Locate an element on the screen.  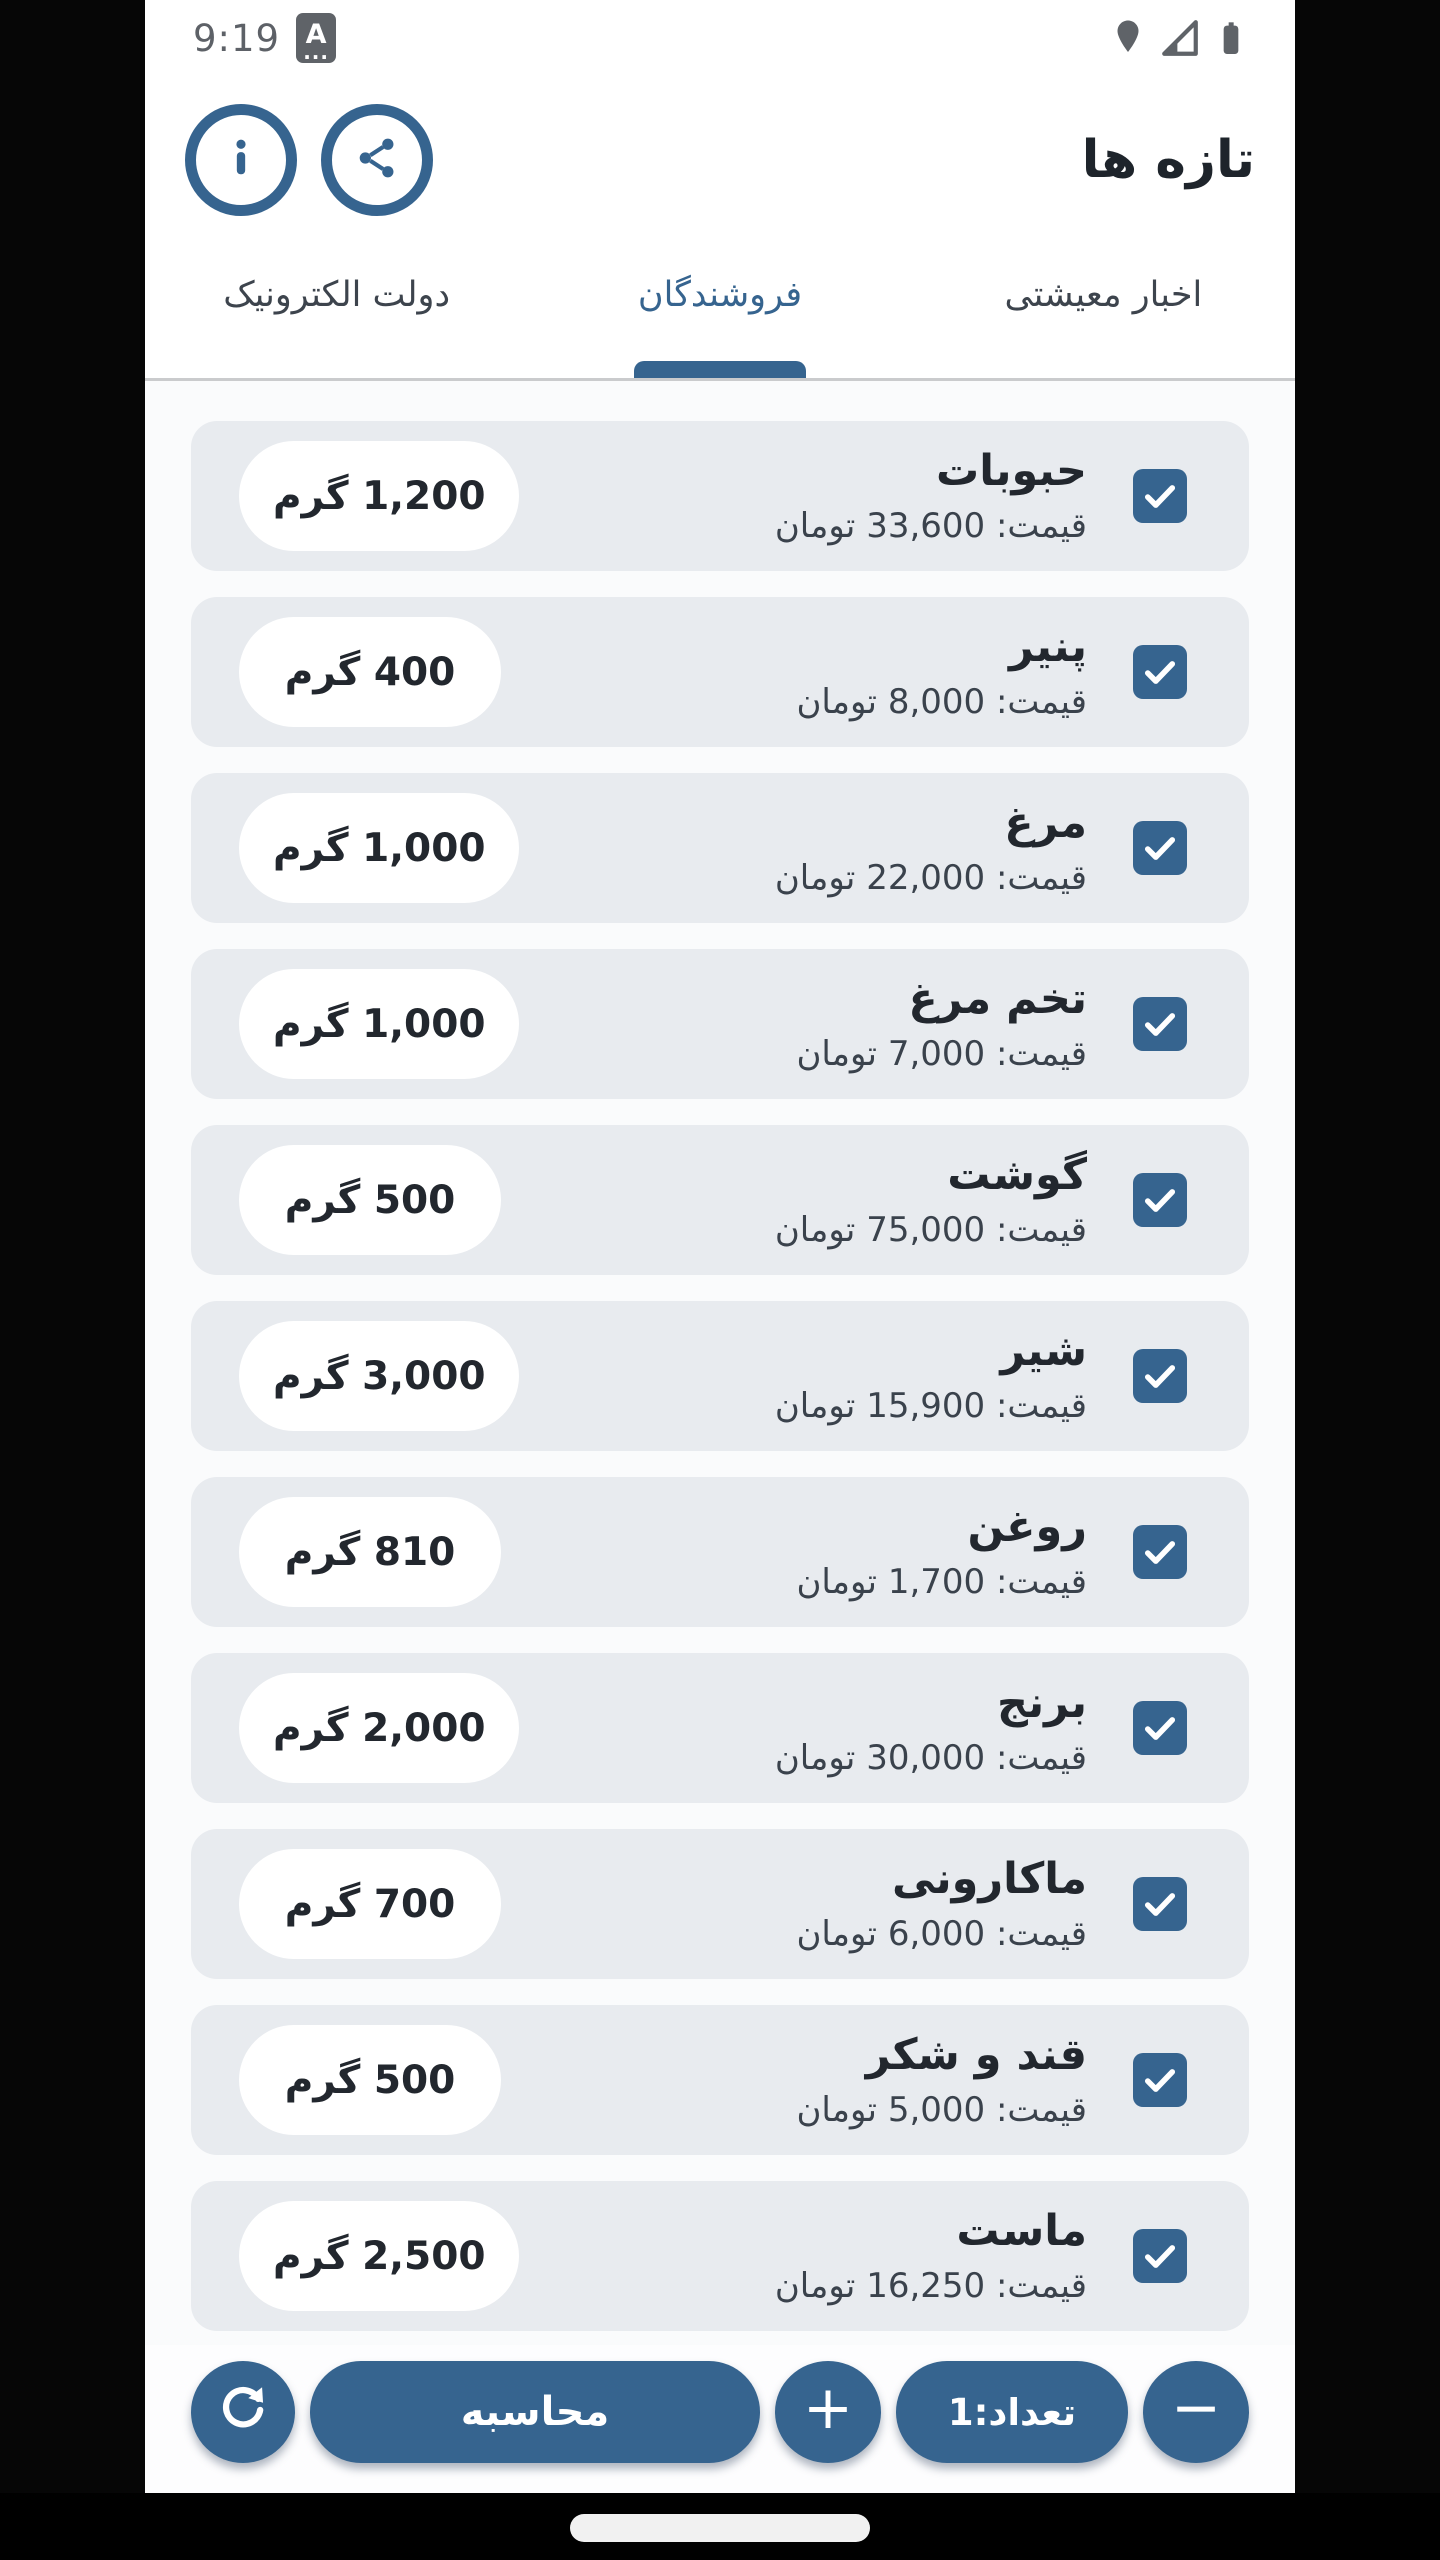
header: تازه ها is located at coordinates (720, 148).